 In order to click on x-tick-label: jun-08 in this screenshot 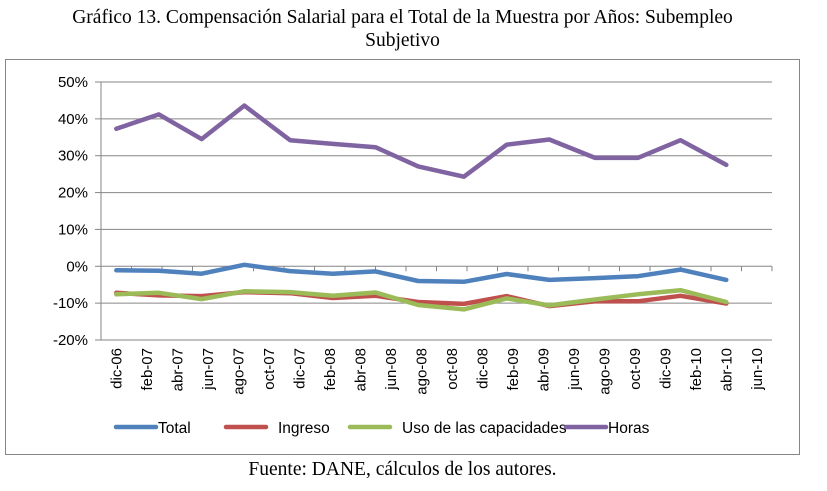, I will do `click(391, 369)`.